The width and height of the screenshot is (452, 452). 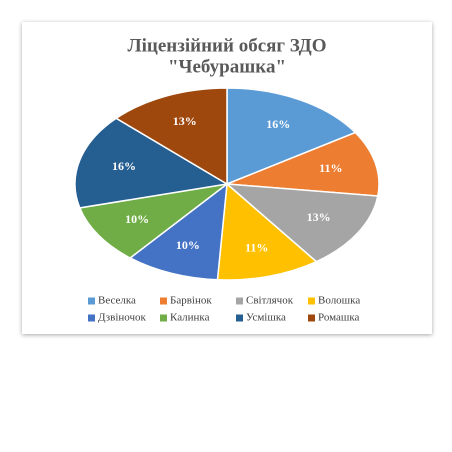 I want to click on legend-label: Барвінок, so click(x=191, y=301).